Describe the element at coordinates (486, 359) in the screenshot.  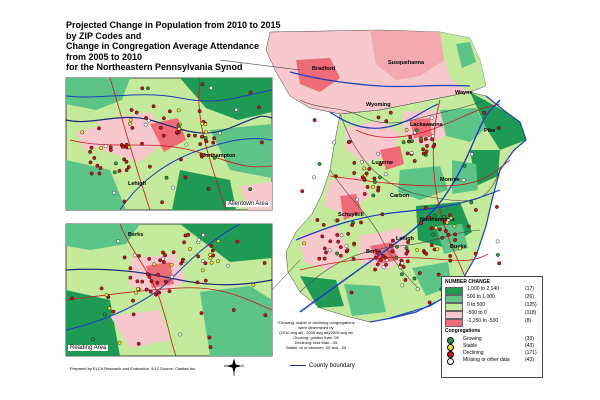
I see `legend-congregation-label: Missing or other data` at that location.